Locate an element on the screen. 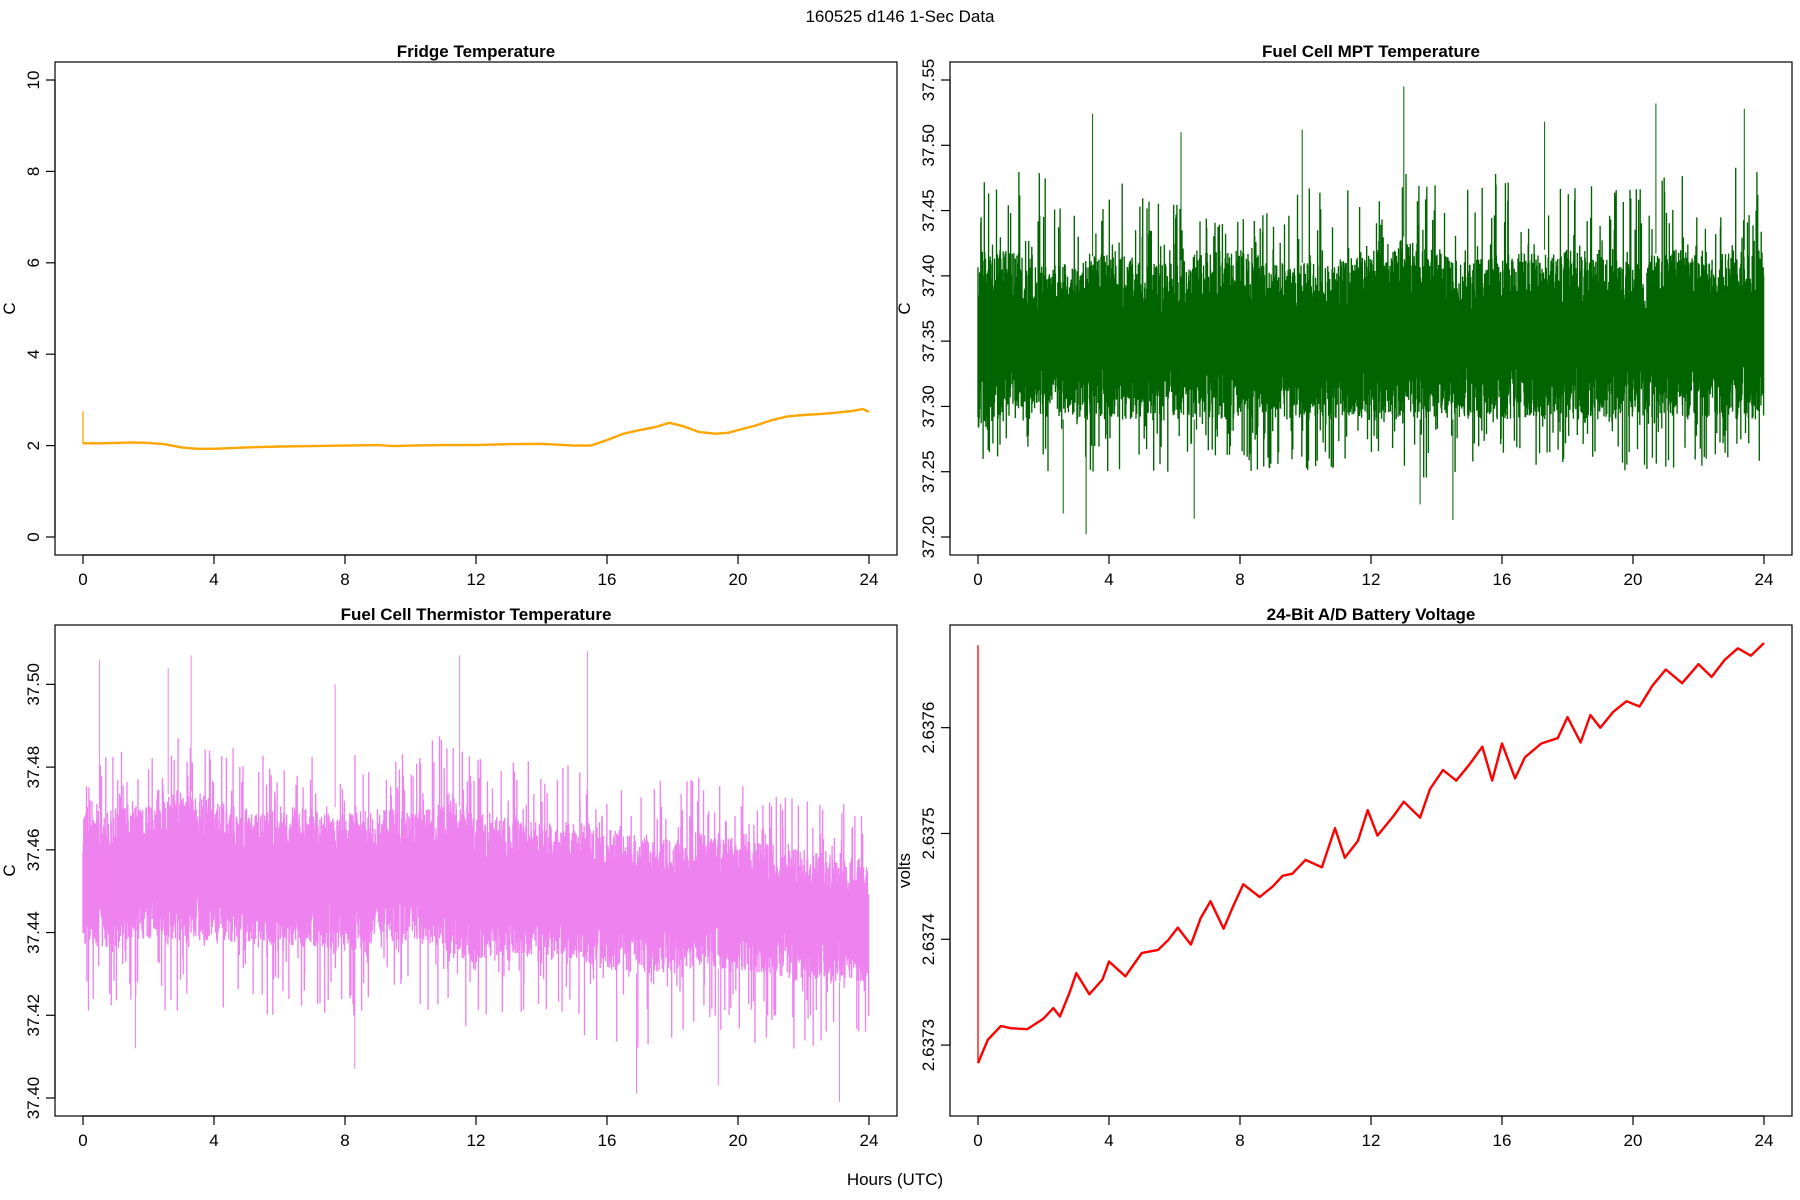 The image size is (1800, 1200). y-tick-label: 10 is located at coordinates (33, 80).